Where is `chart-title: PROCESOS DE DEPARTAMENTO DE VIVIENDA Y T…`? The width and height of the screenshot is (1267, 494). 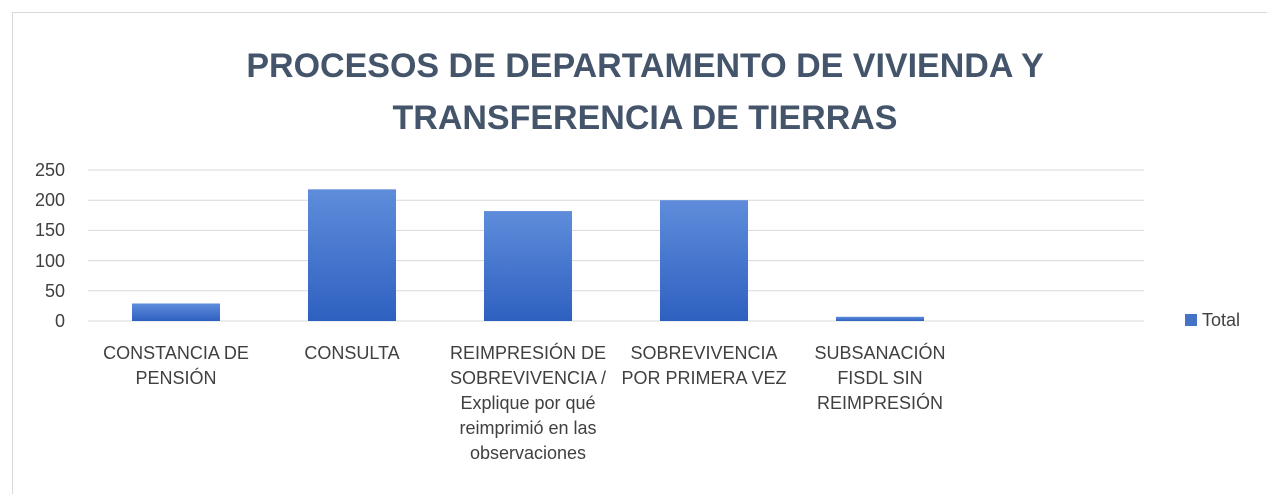
chart-title: PROCESOS DE DEPARTAMENTO DE VIVIENDA Y T… is located at coordinates (645, 92).